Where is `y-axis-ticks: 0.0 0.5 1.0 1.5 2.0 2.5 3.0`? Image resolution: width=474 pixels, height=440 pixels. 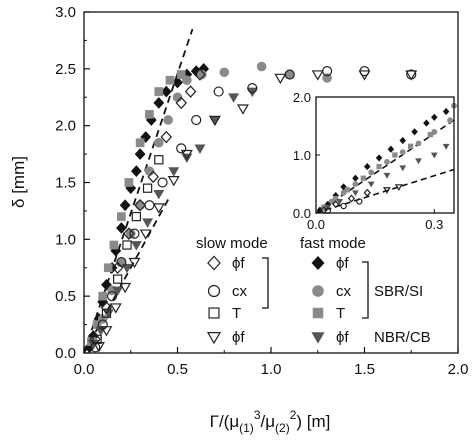
y-axis-ticks: 0.0 0.5 1.0 1.5 2.0 2.5 3.0 is located at coordinates (72, 183).